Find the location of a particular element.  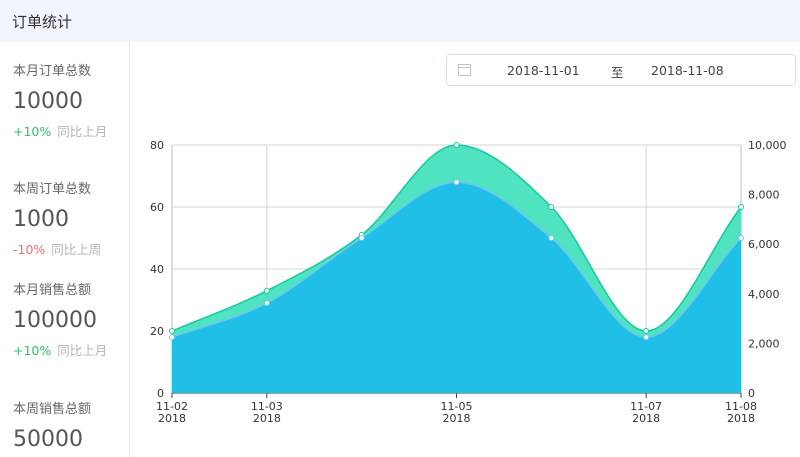

stat-monthly-orders: 本月订单总数 10000 +10% 同比上月 is located at coordinates (69, 102).